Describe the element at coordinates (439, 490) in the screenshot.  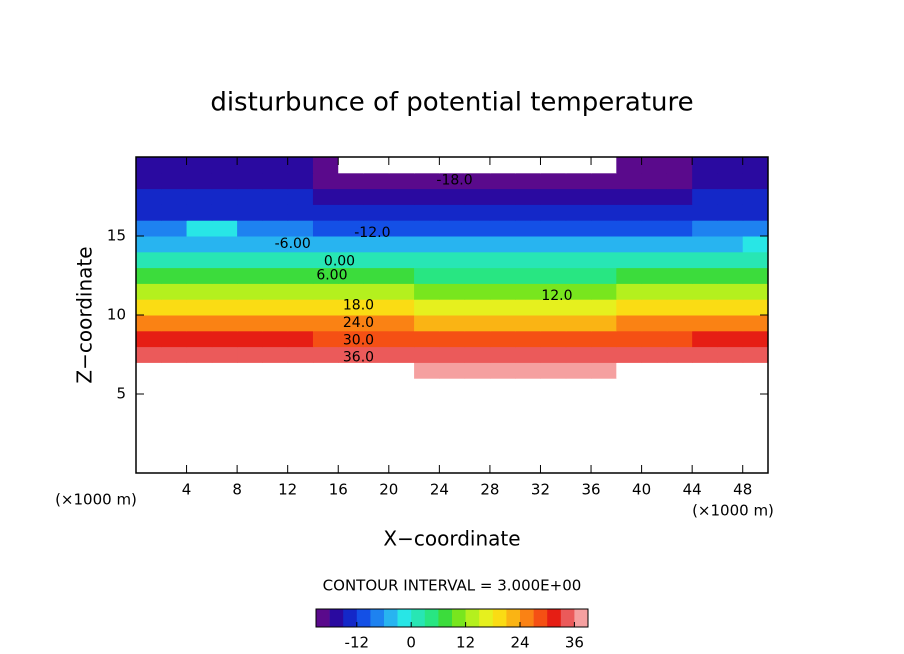
I see `x-tick-label: 24` at that location.